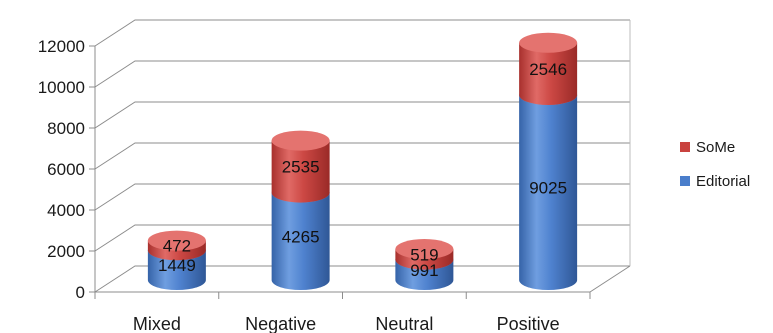 The width and height of the screenshot is (773, 333). Describe the element at coordinates (80, 292) in the screenshot. I see `y-tick-label-0: 0` at that location.